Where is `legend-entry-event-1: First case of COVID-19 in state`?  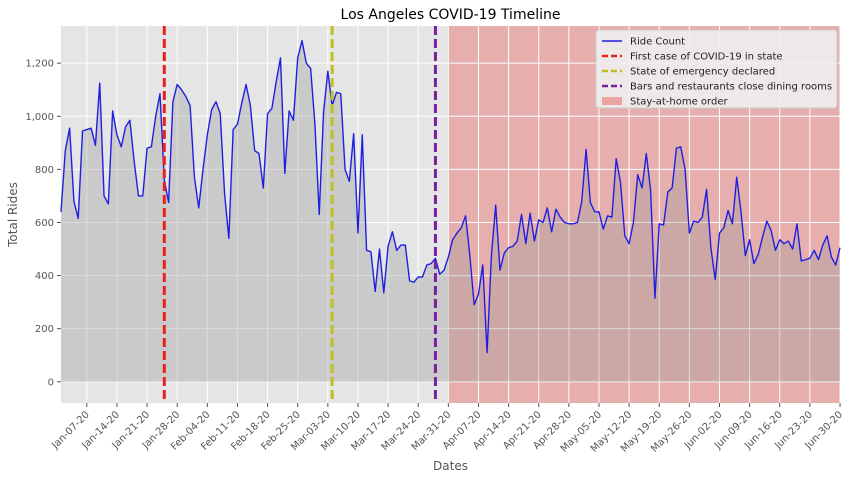
legend-entry-event-1: First case of COVID-19 in state is located at coordinates (692, 57).